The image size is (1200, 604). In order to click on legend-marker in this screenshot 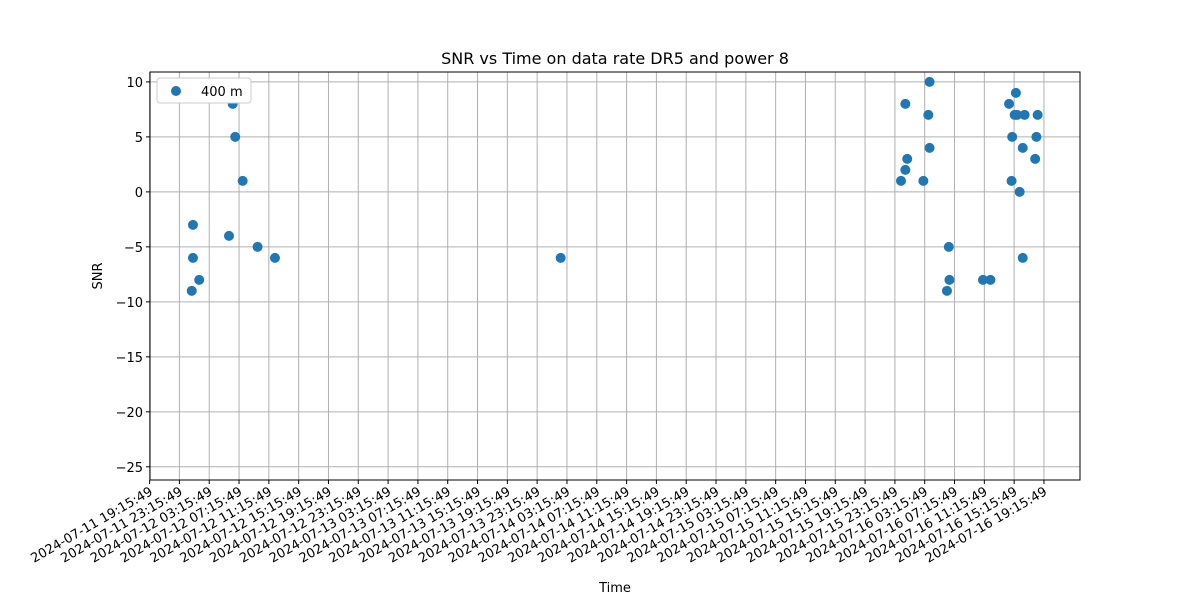, I will do `click(176, 91)`.